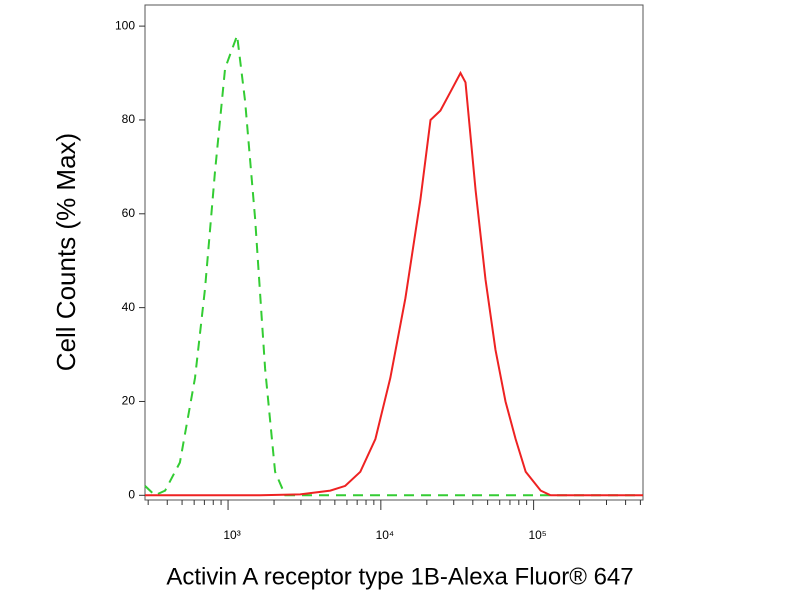 The width and height of the screenshot is (800, 600). I want to click on y-axis-label: Cell Counts (% Max), so click(66, 252).